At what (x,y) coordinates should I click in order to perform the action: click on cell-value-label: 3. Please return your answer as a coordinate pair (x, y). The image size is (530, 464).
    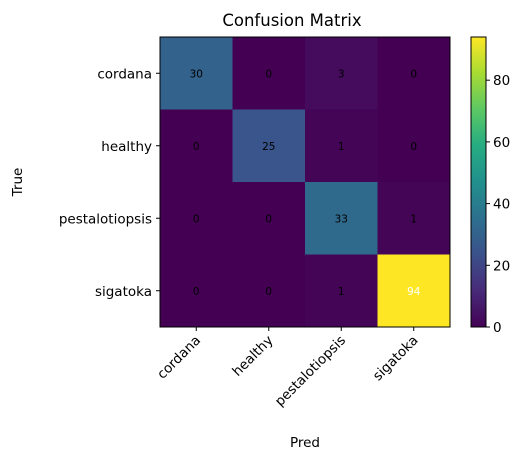
    Looking at the image, I should click on (341, 74).